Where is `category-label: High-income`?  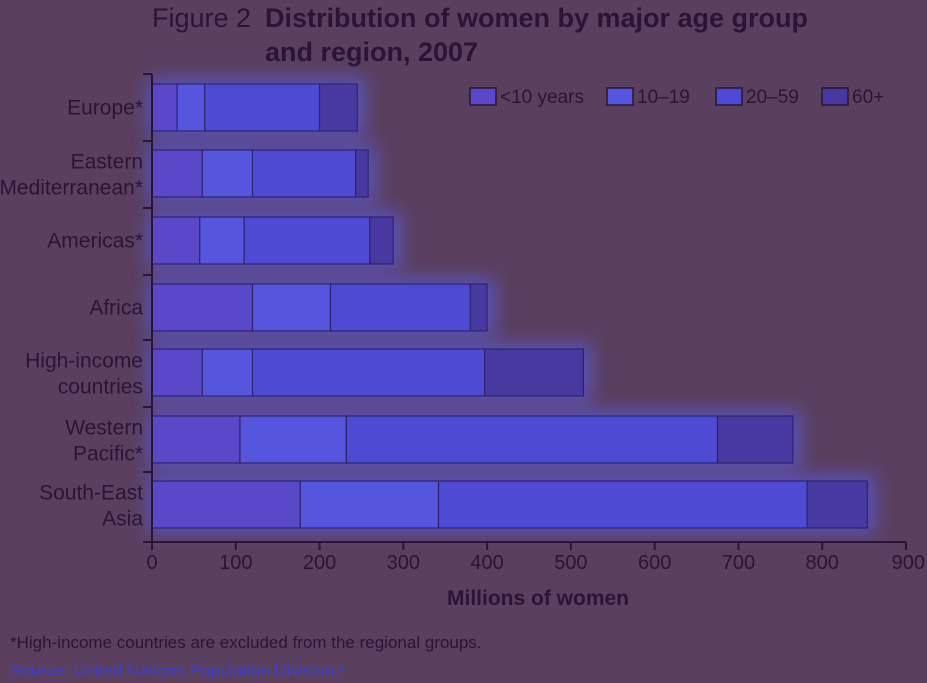
category-label: High-income is located at coordinates (84, 361).